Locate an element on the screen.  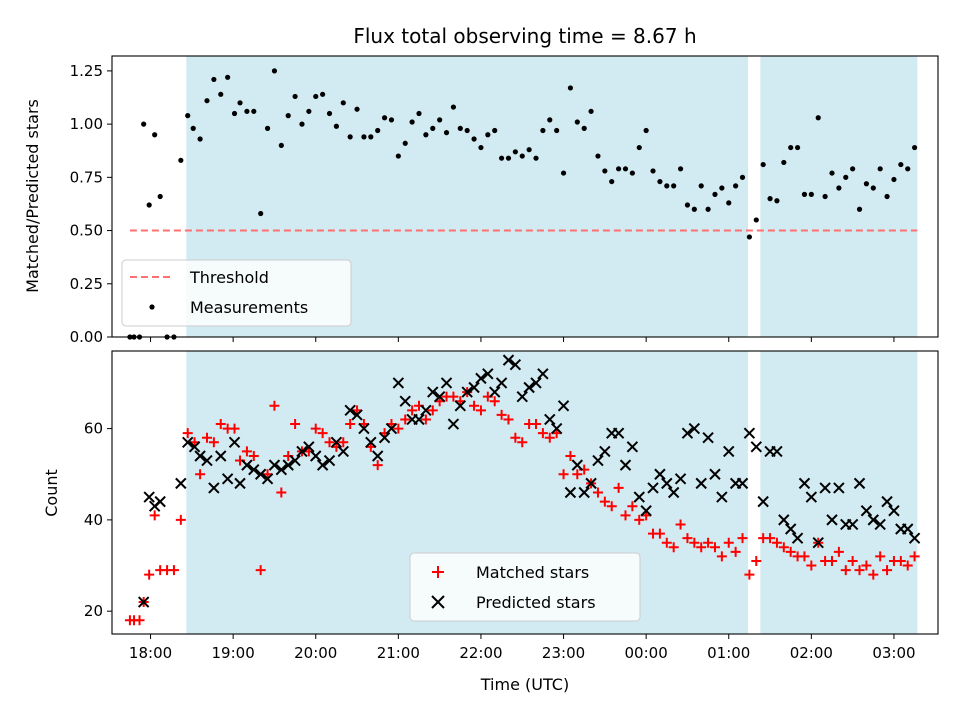
x-tick-label: 23:00 is located at coordinates (563, 653).